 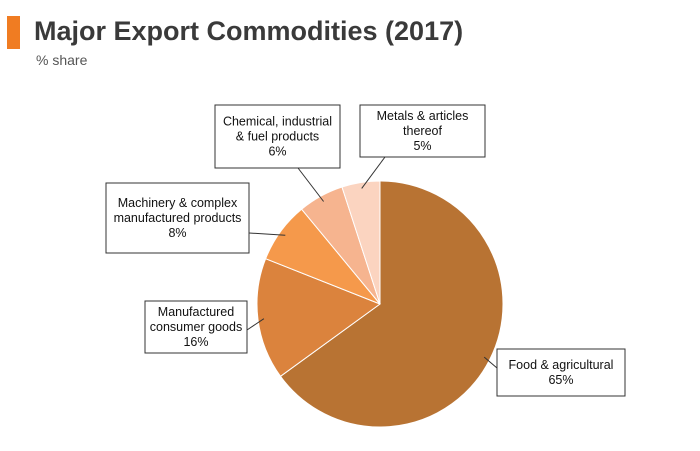 What do you see at coordinates (249, 31) in the screenshot?
I see `chart-title: Major Export Commodities (2017)` at bounding box center [249, 31].